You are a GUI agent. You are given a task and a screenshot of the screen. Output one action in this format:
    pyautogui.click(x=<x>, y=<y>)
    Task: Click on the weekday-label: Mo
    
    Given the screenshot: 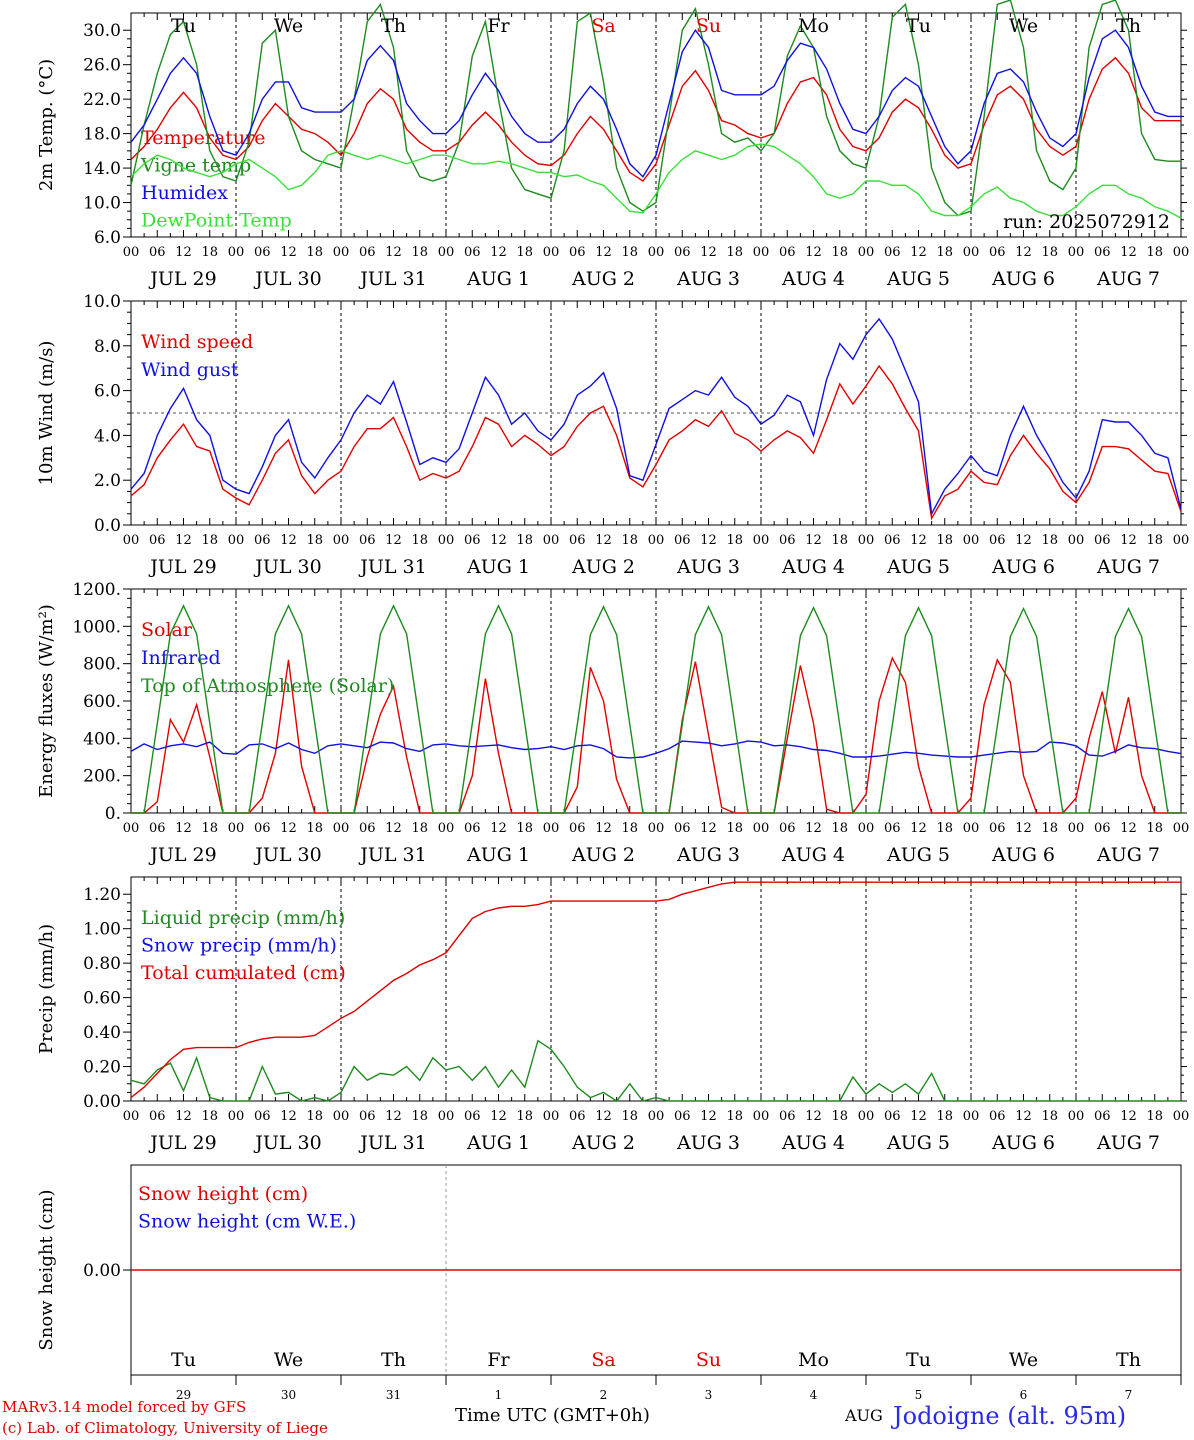 What is the action you would take?
    pyautogui.click(x=813, y=26)
    